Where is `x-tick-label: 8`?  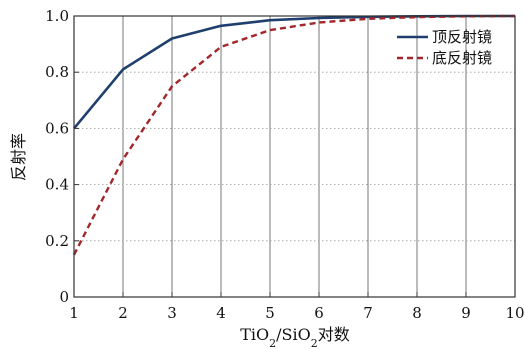
x-tick-label: 8 is located at coordinates (417, 313).